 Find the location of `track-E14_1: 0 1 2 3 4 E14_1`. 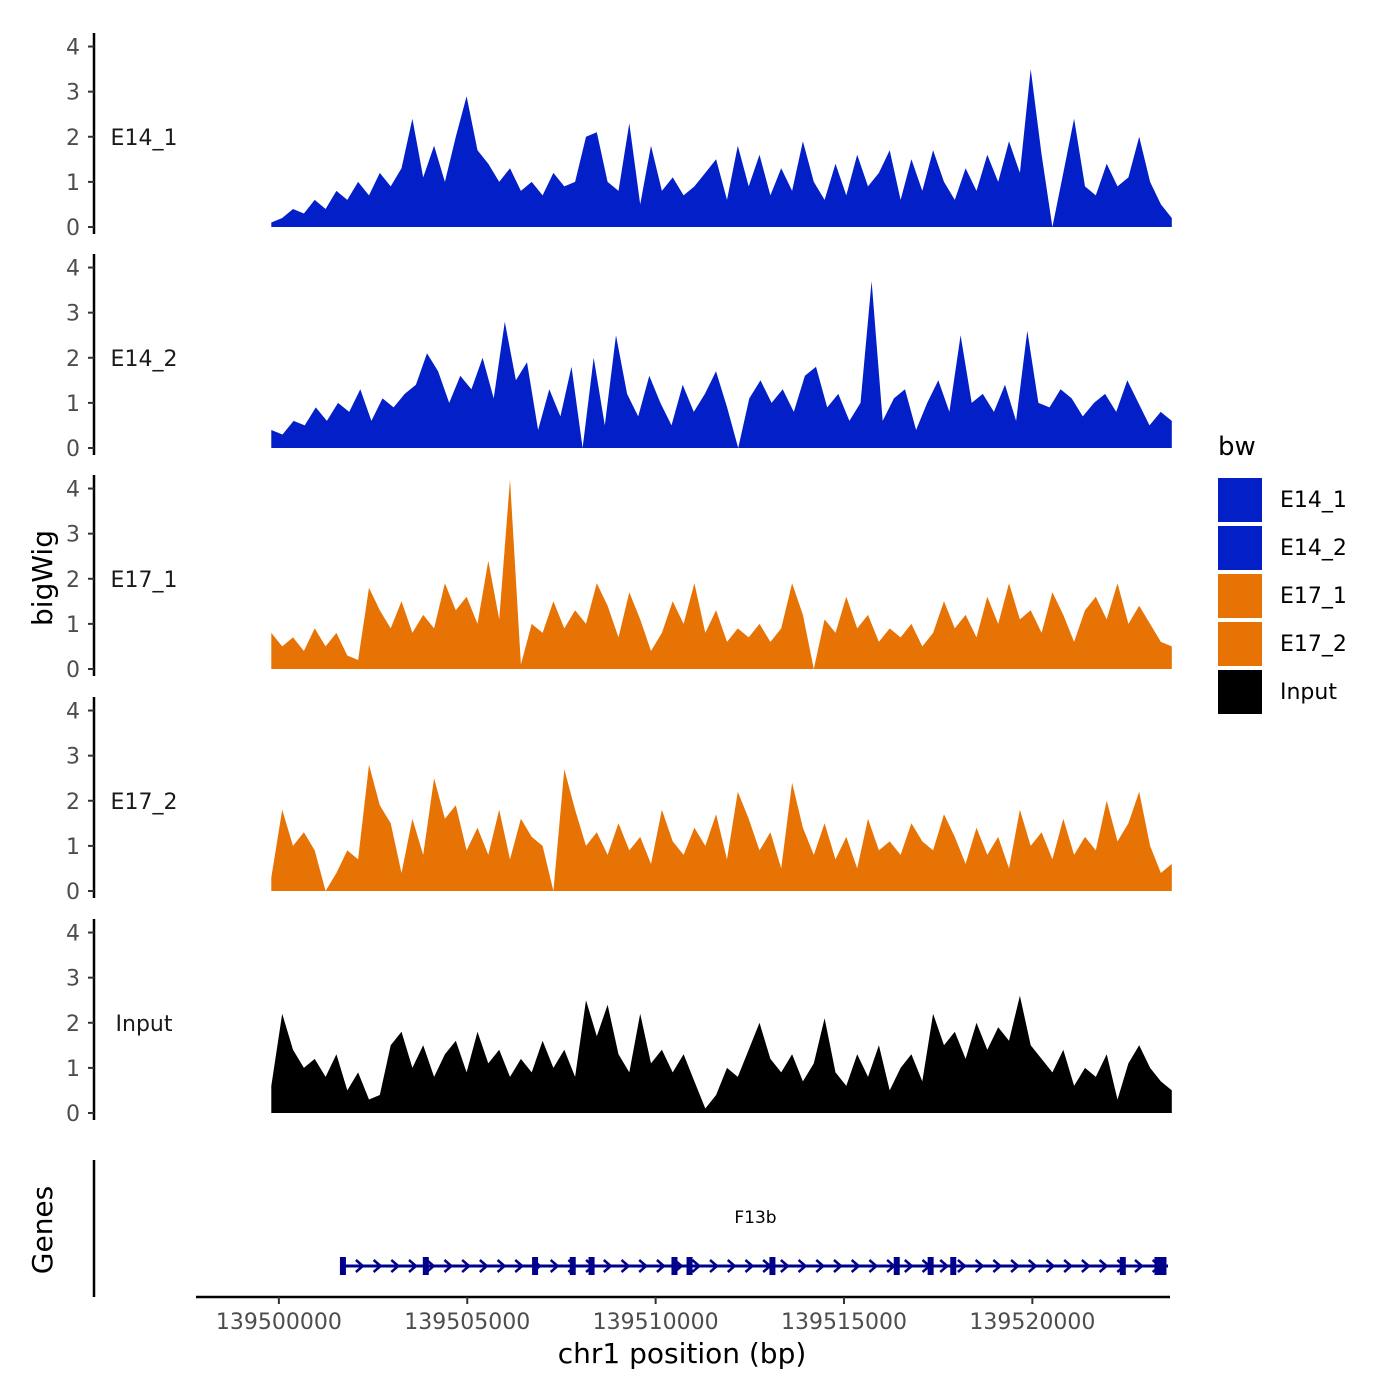

track-E14_1: 0 1 2 3 4 E14_1 is located at coordinates (619, 137).